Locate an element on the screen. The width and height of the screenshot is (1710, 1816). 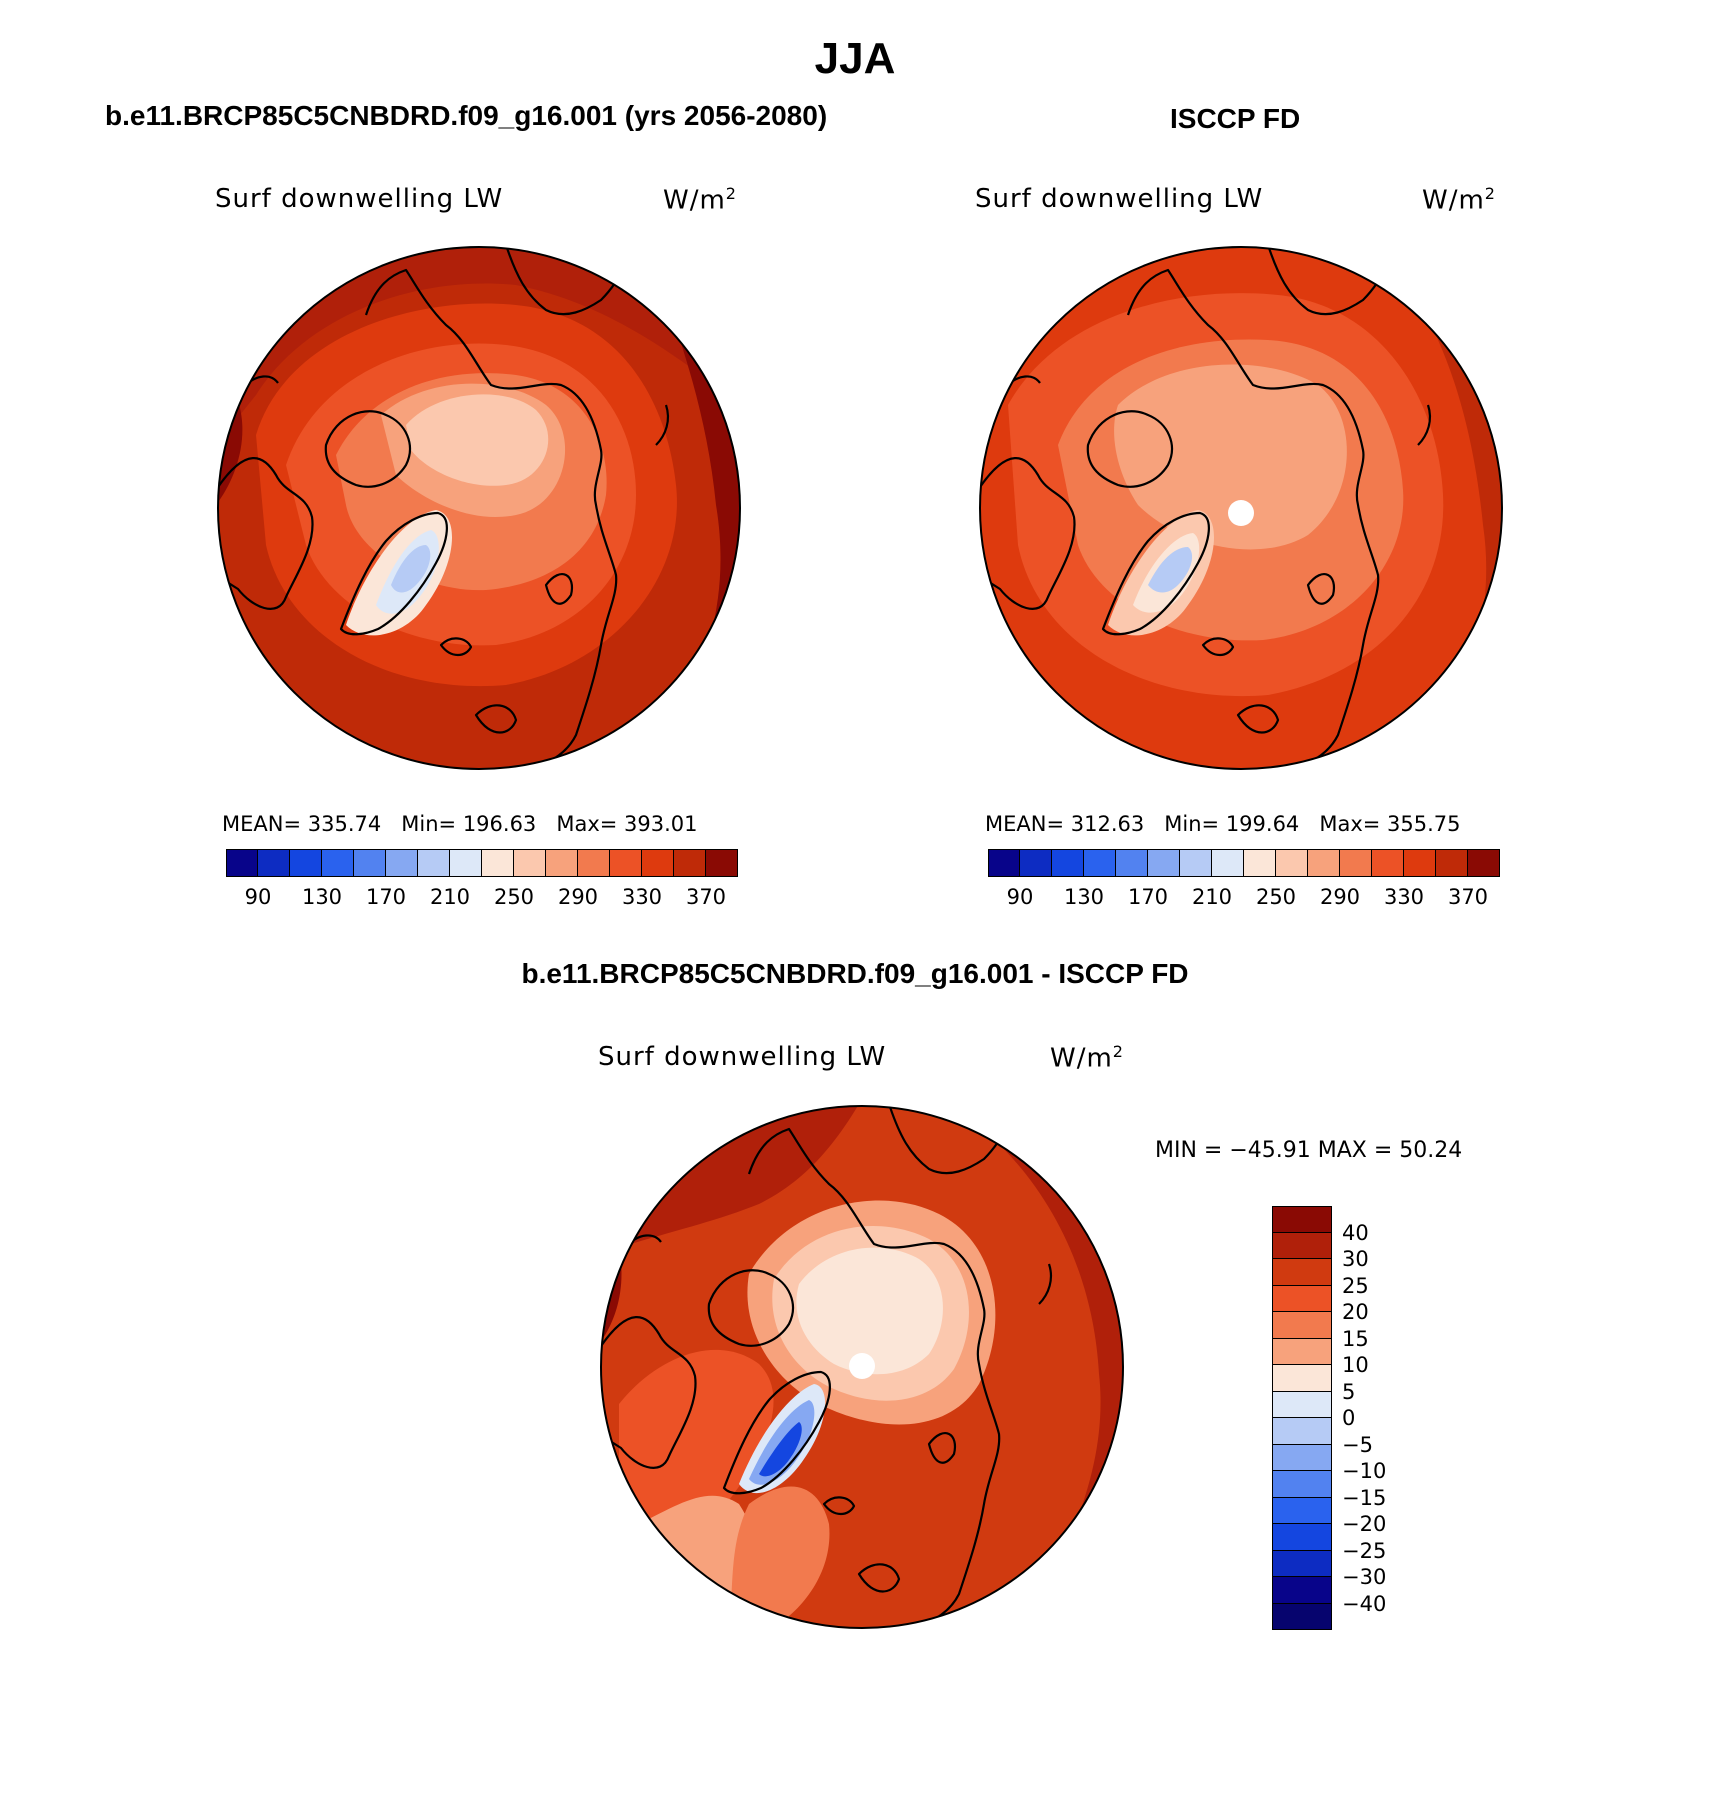
diff-colorbar-tick-label: −20 is located at coordinates (1364, 1524).